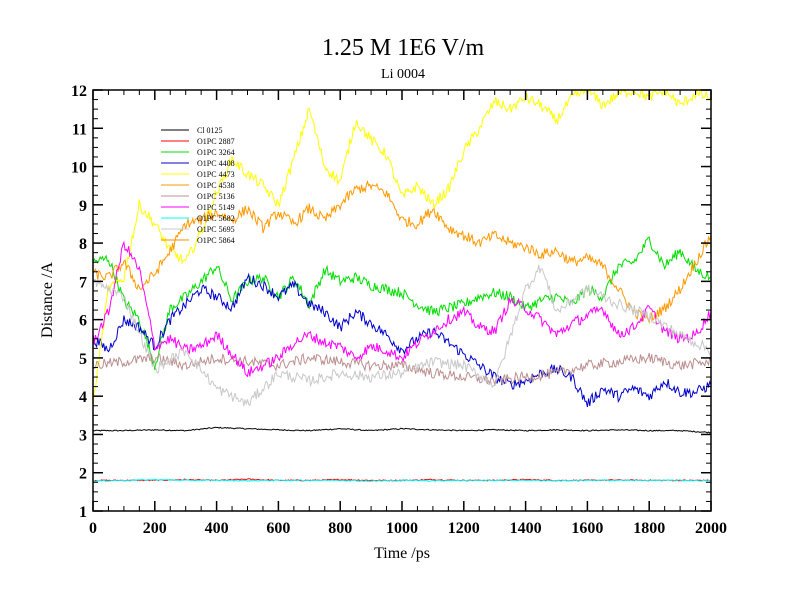 This screenshot has width=800, height=605. What do you see at coordinates (216, 218) in the screenshot?
I see `legend-label: O1PC 5682` at bounding box center [216, 218].